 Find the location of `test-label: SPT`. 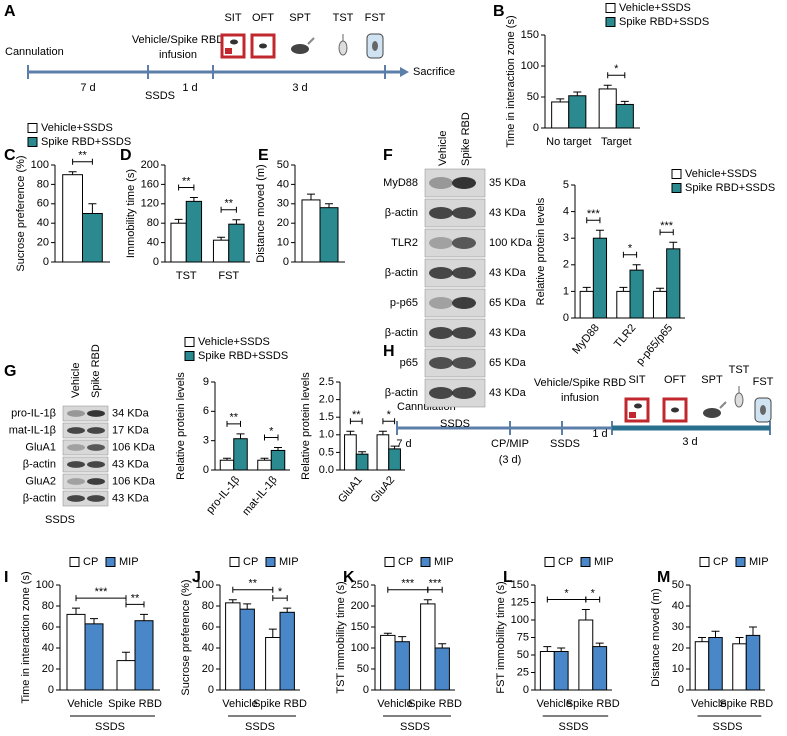

test-label: SPT is located at coordinates (300, 18).